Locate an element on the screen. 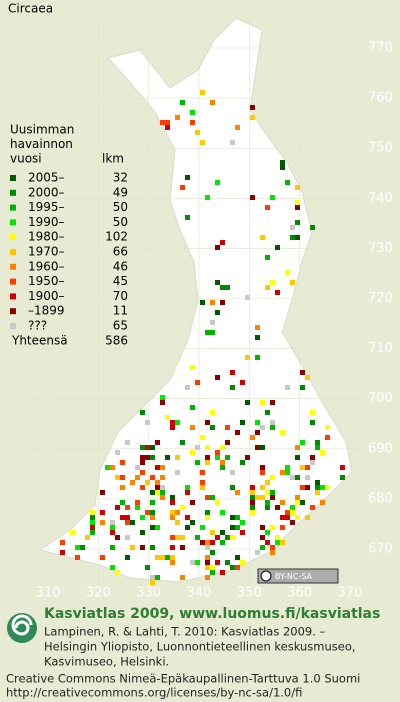 The width and height of the screenshot is (400, 702). logo-swirl is located at coordinates (22, 625).